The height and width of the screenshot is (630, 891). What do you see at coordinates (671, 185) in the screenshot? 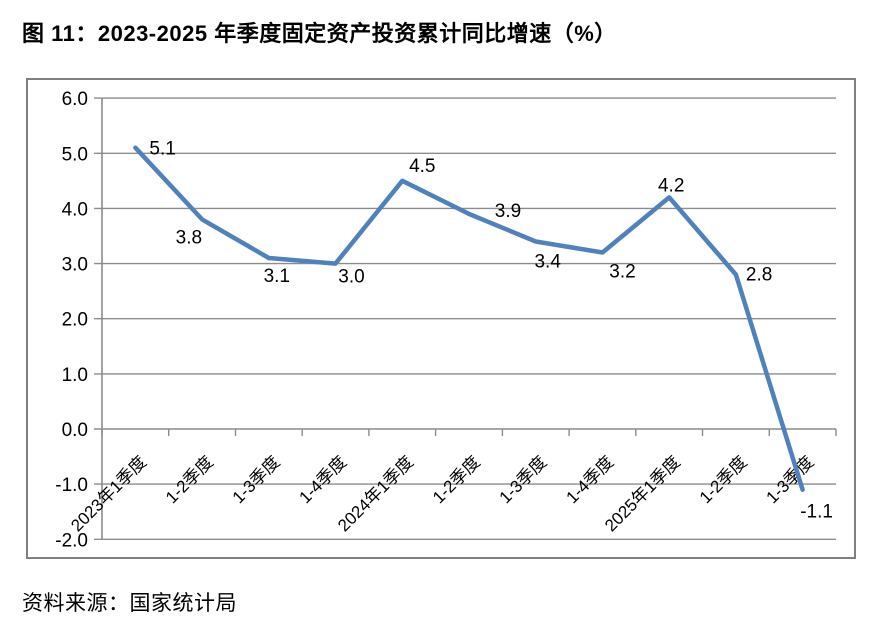
I see `data-point-label: 4.2` at bounding box center [671, 185].